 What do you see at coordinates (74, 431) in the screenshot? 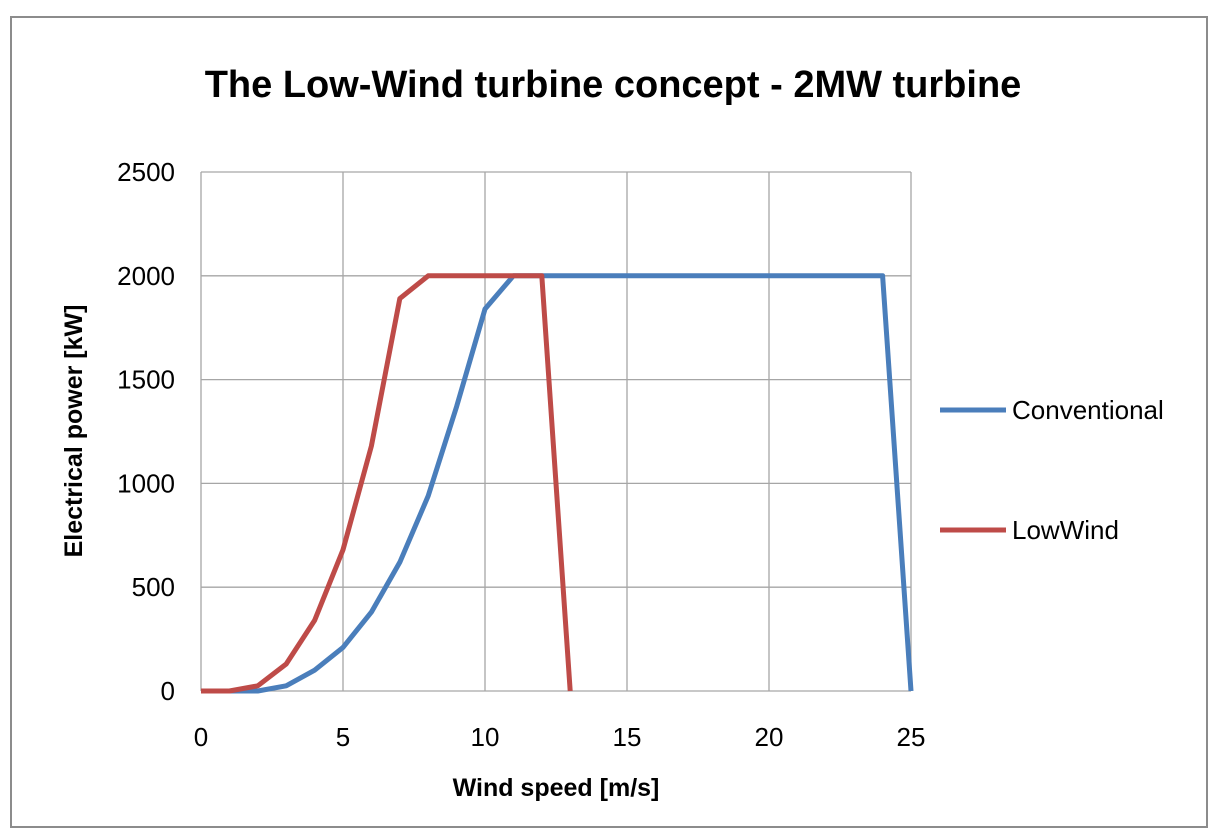
I see `y-axis-label: Electrical power [kW]` at bounding box center [74, 431].